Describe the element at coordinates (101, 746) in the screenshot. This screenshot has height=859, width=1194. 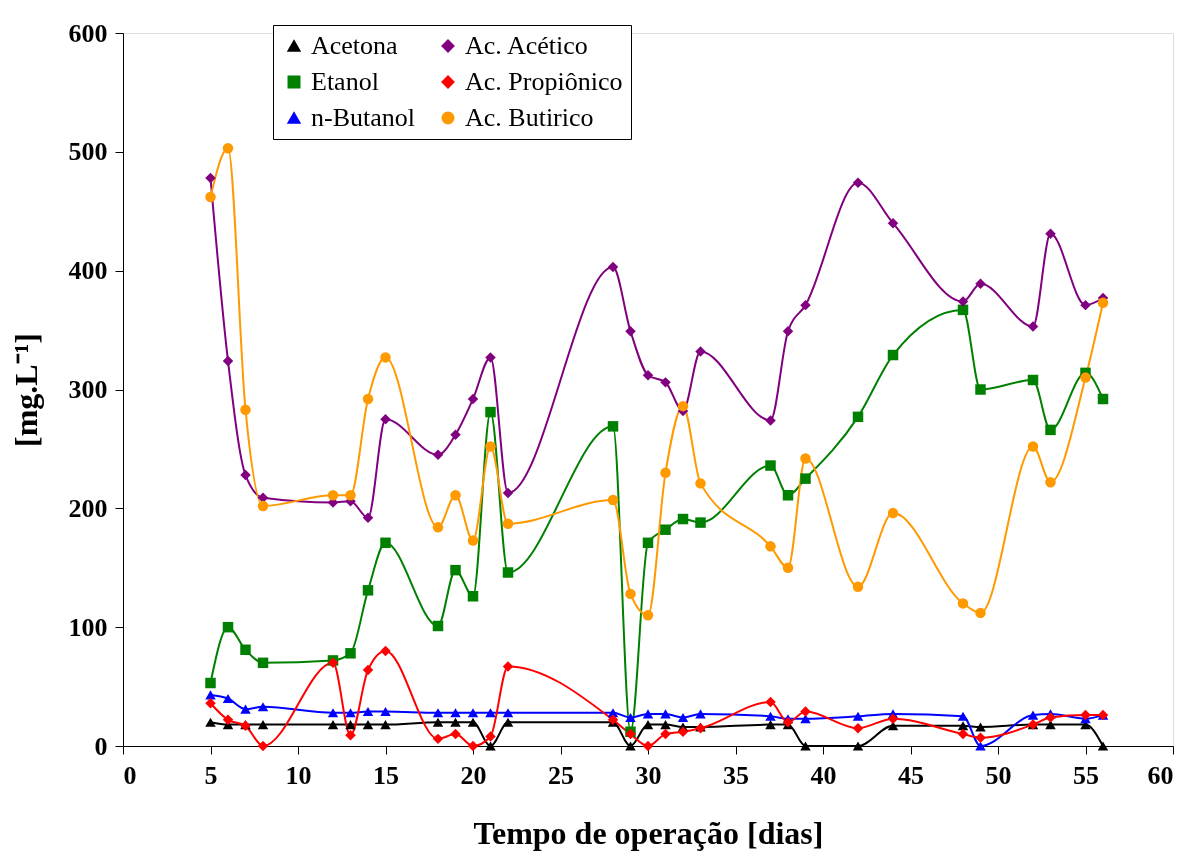
I see `y-tick-label: 0` at that location.